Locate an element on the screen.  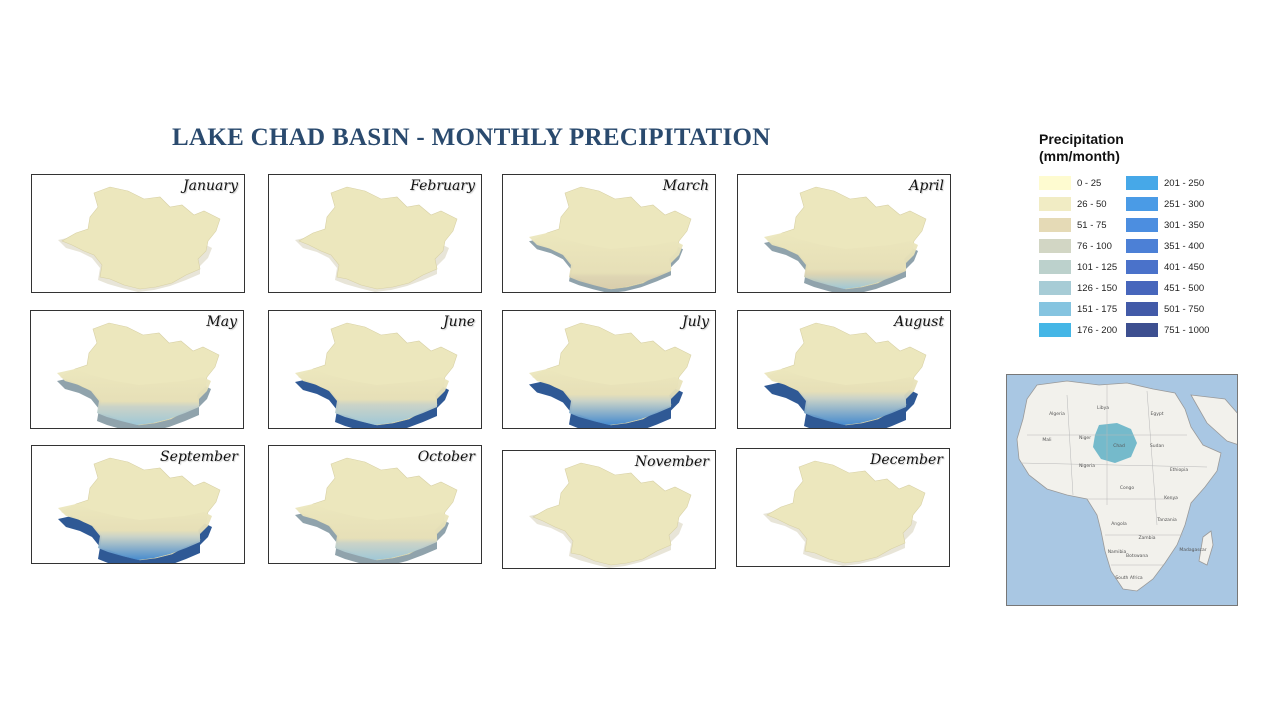
month-panel-august: August is located at coordinates (844, 369).